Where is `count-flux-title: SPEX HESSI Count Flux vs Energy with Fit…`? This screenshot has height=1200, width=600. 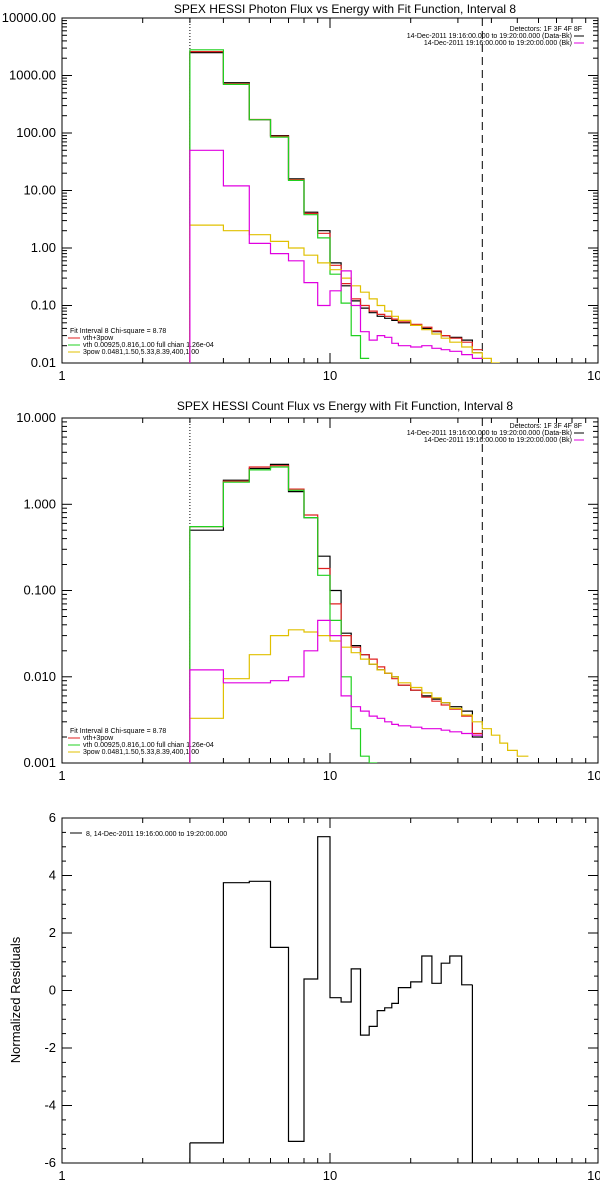
count-flux-title: SPEX HESSI Count Flux vs Energy with Fit… is located at coordinates (345, 406).